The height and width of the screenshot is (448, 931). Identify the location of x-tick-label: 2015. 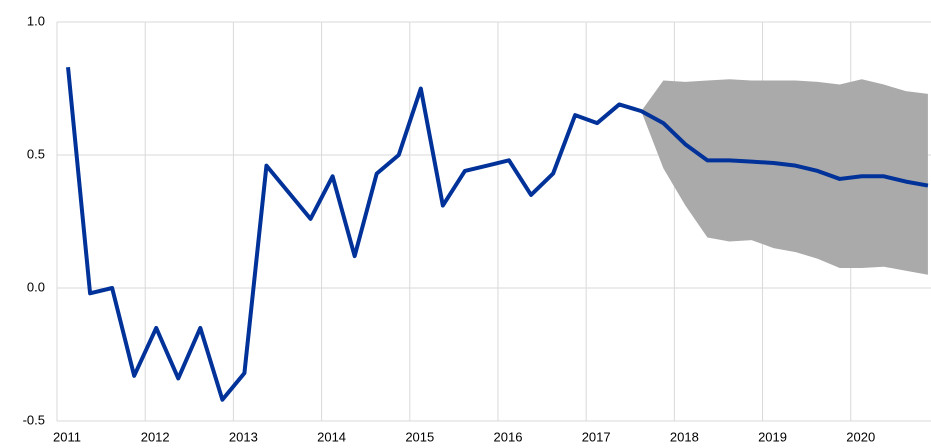
(419, 436).